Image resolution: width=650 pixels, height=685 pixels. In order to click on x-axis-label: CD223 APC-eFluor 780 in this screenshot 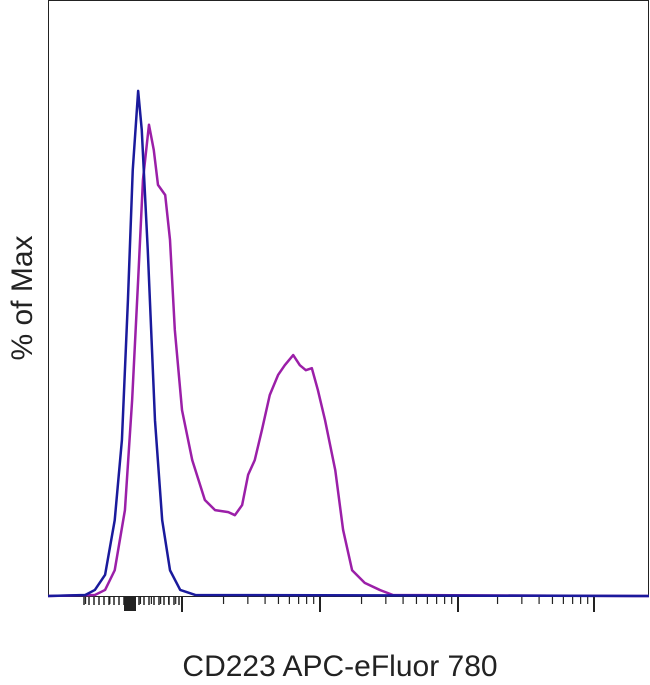, I will do `click(339, 666)`.